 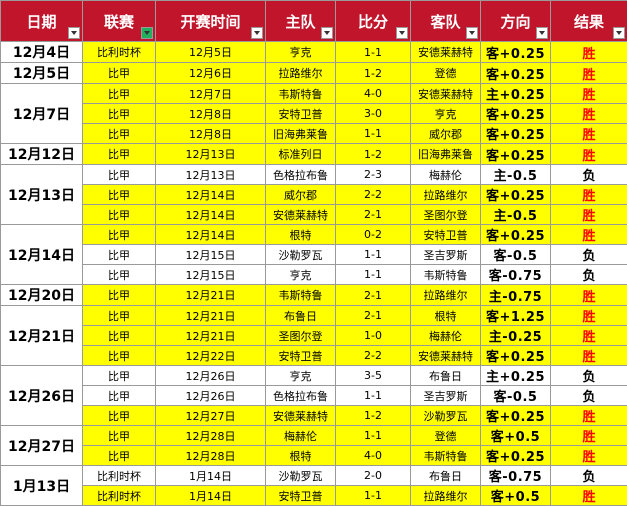 What do you see at coordinates (373, 375) in the screenshot?
I see `cell: 3-5` at bounding box center [373, 375].